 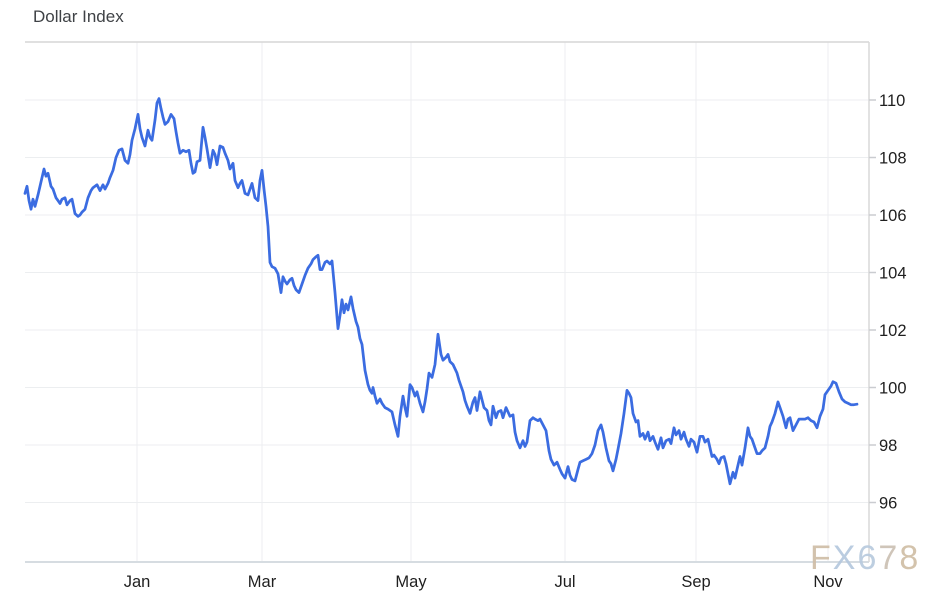 What do you see at coordinates (828, 582) in the screenshot?
I see `x-axis-label: Nov` at bounding box center [828, 582].